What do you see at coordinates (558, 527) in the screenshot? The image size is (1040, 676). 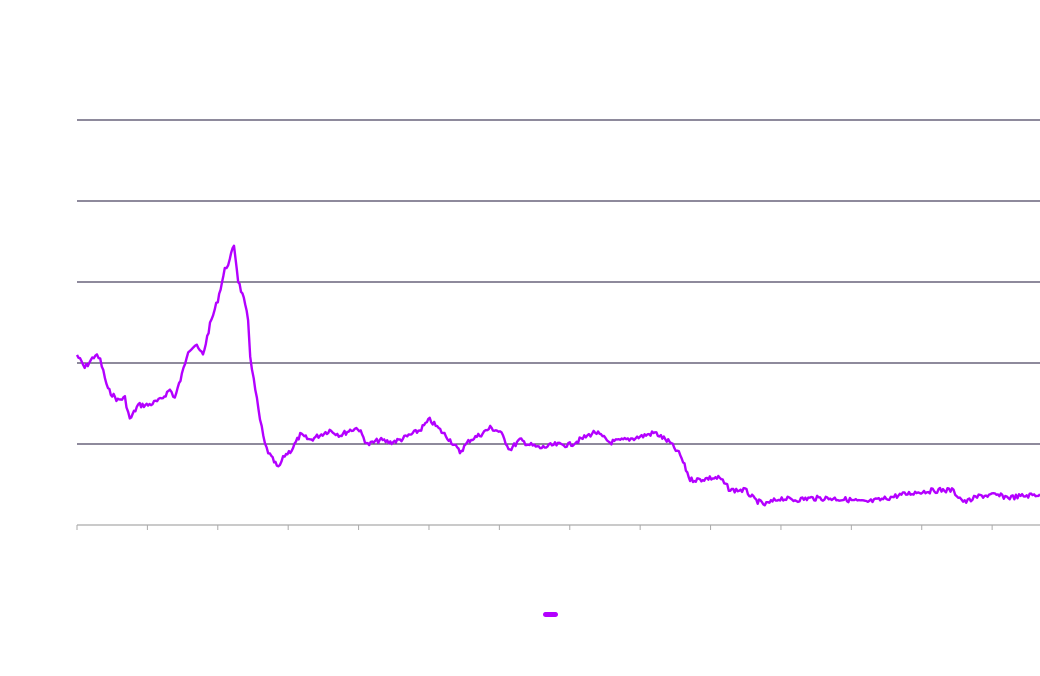 I see `x-axis` at bounding box center [558, 527].